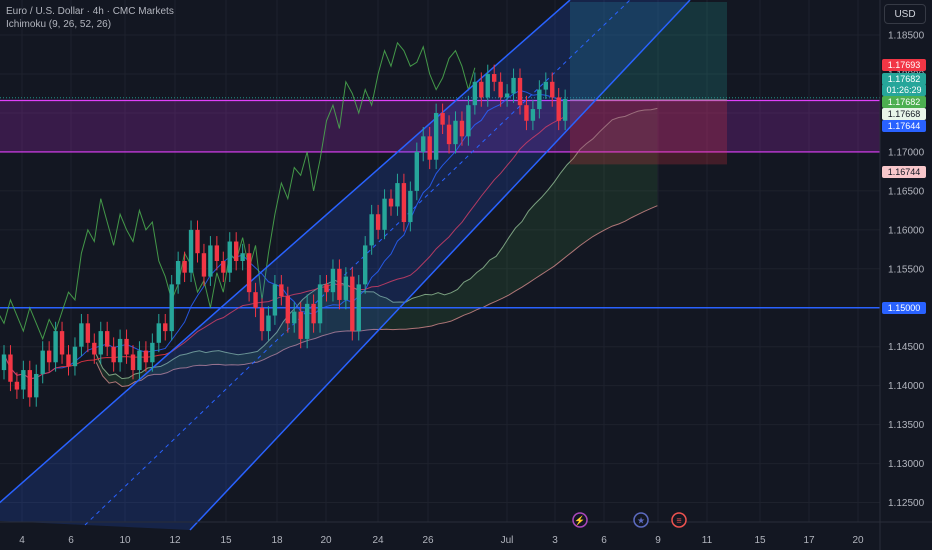  Describe the element at coordinates (428, 540) in the screenshot. I see `x-tick-label: 26` at that location.